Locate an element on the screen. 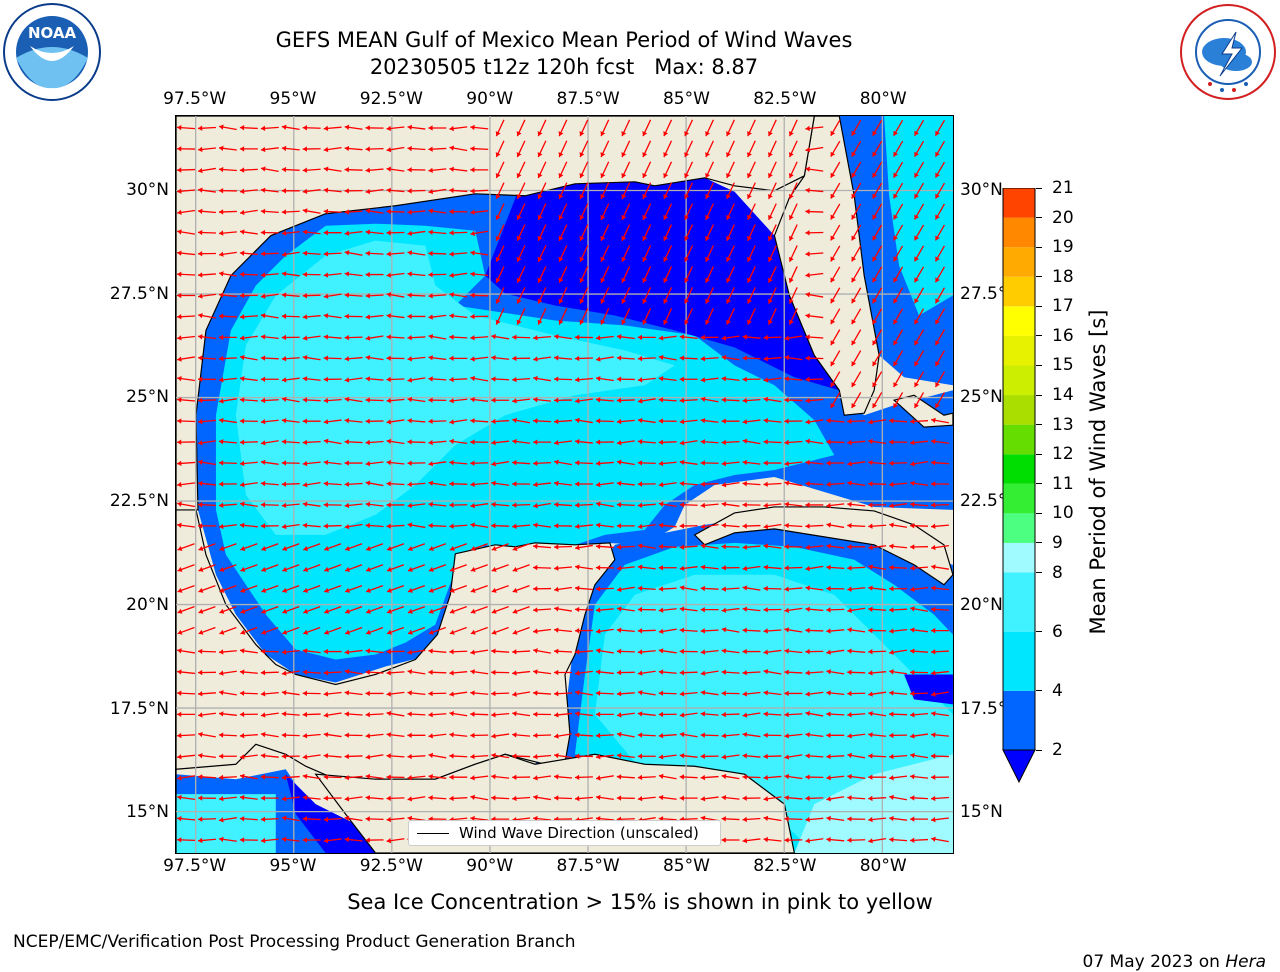  map-legend: Wind Wave Direction (unscaled) is located at coordinates (564, 833).